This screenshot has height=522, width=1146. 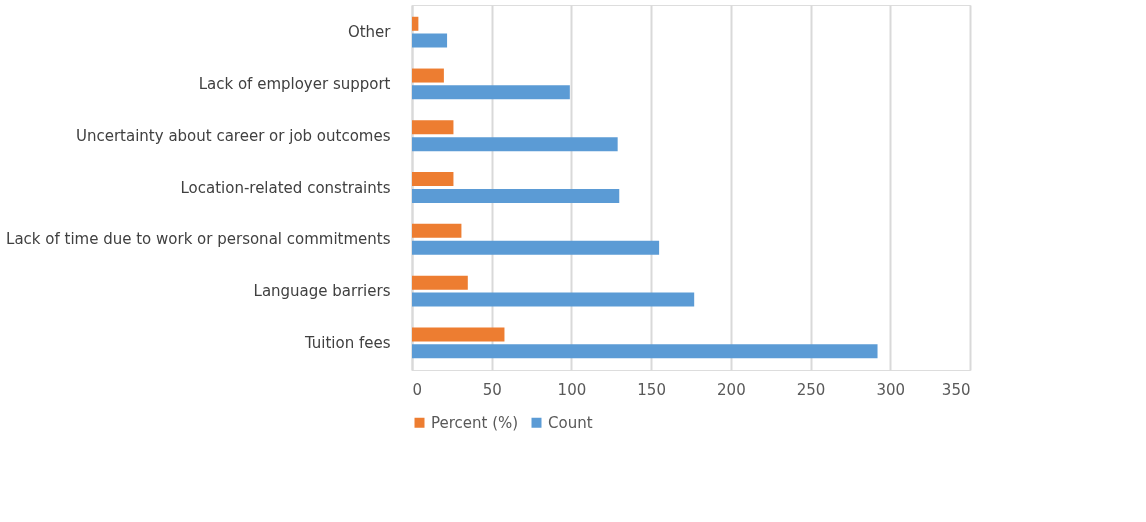 I want to click on x-tick-label: 300, so click(x=891, y=389).